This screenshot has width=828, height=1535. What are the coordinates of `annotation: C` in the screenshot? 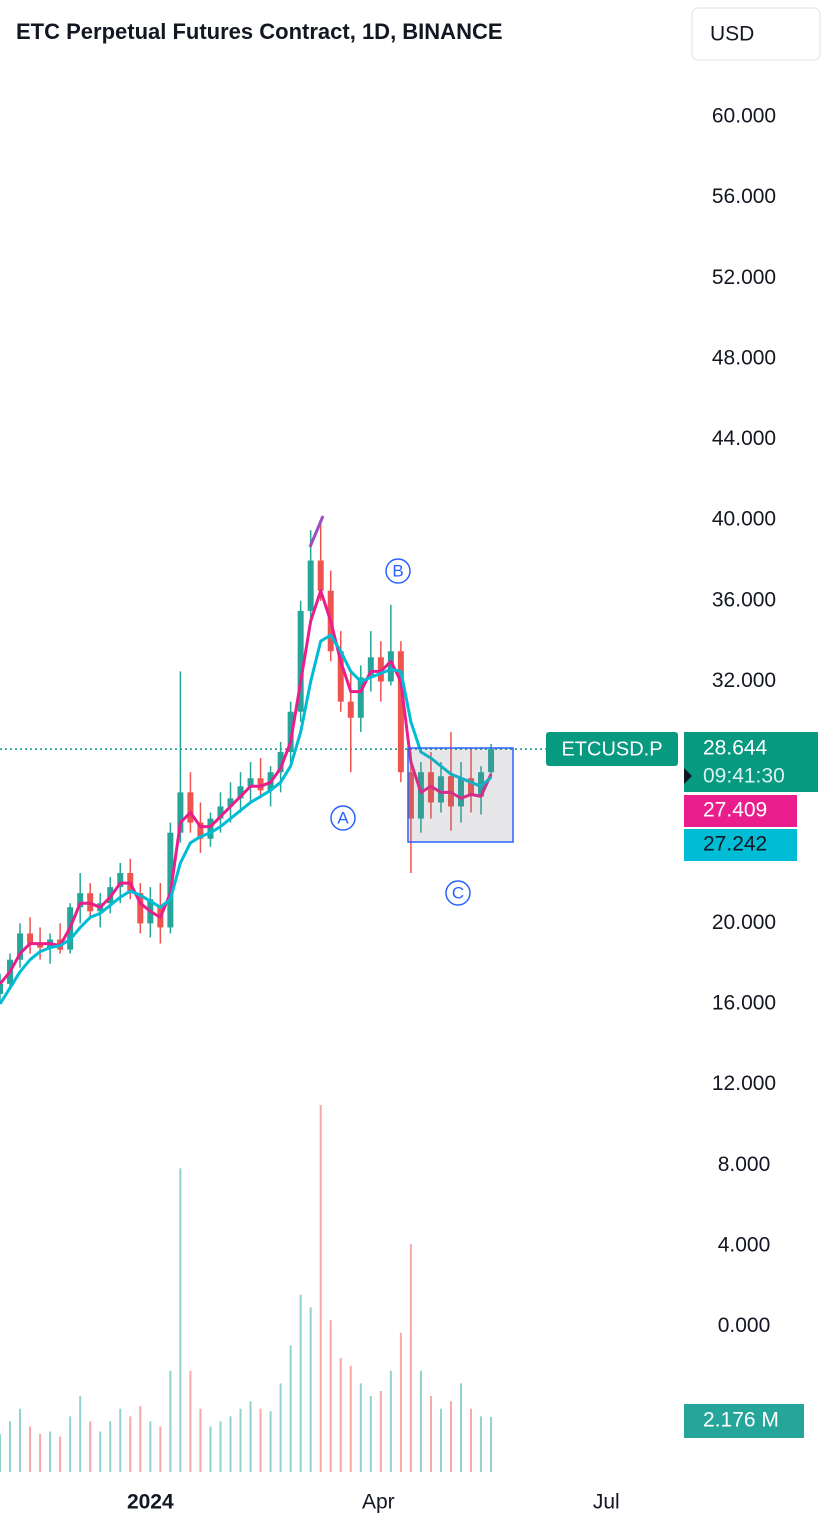 It's located at (458, 892).